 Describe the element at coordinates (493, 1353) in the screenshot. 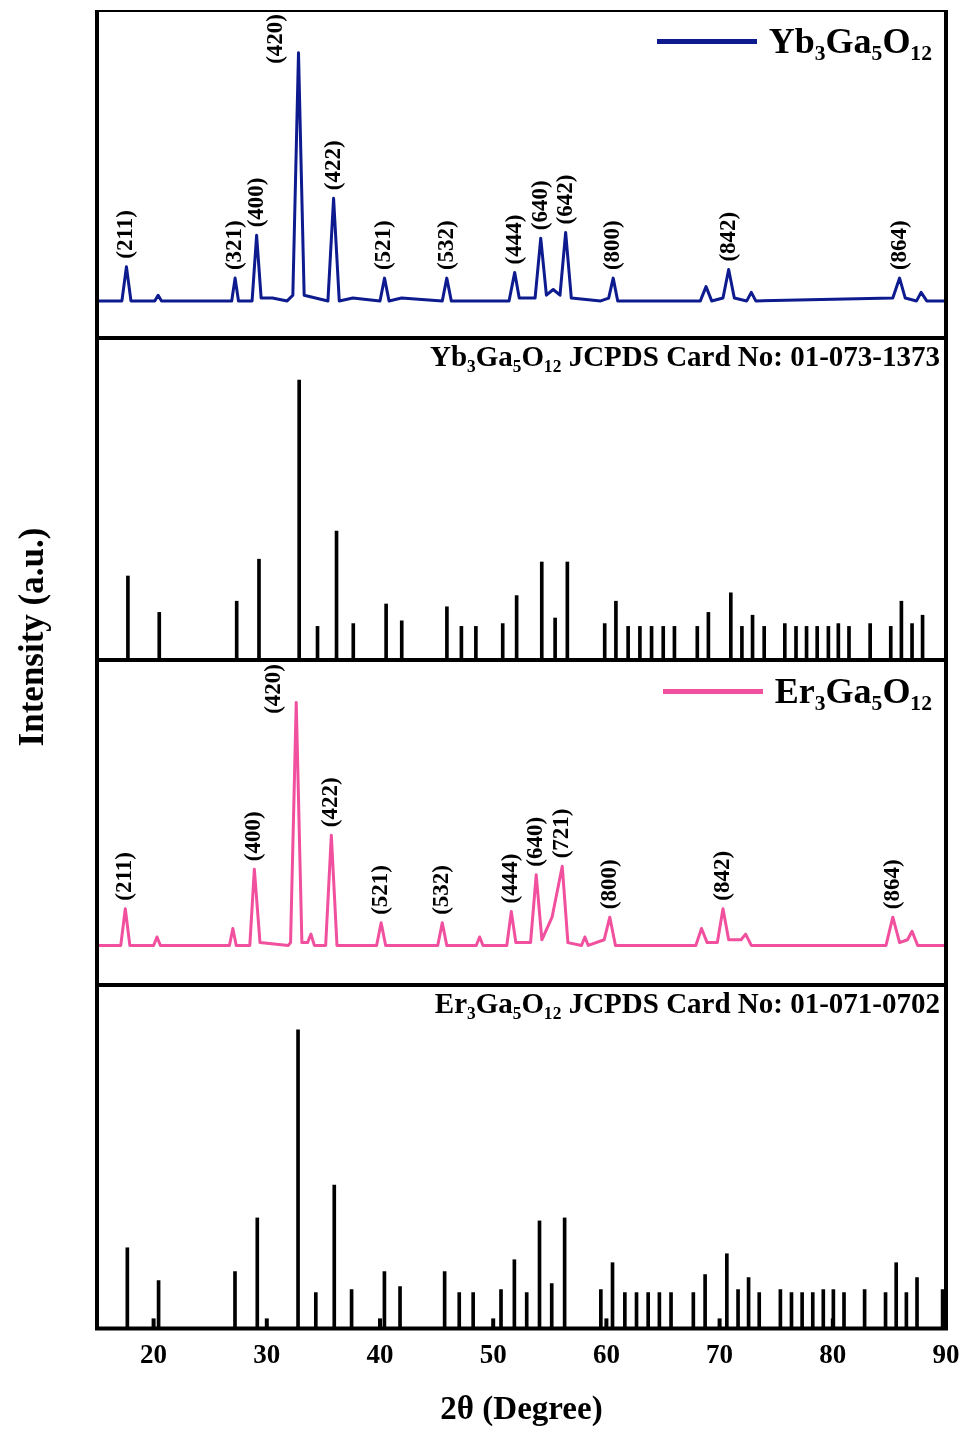

I see `x-tick-label: 50` at that location.